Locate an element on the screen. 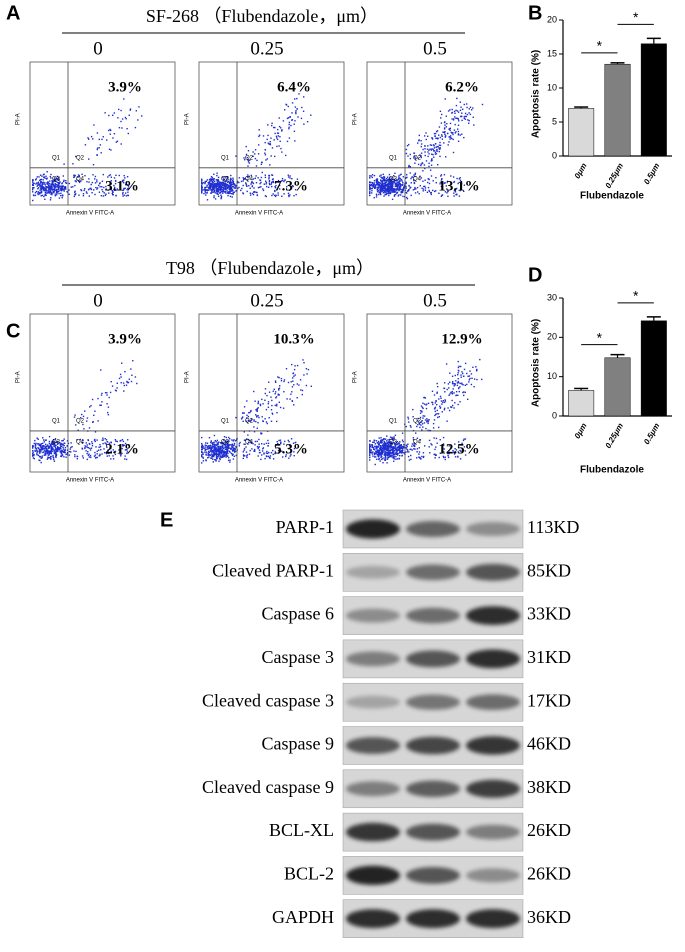  quadrant-label: Q1 is located at coordinates (393, 421).